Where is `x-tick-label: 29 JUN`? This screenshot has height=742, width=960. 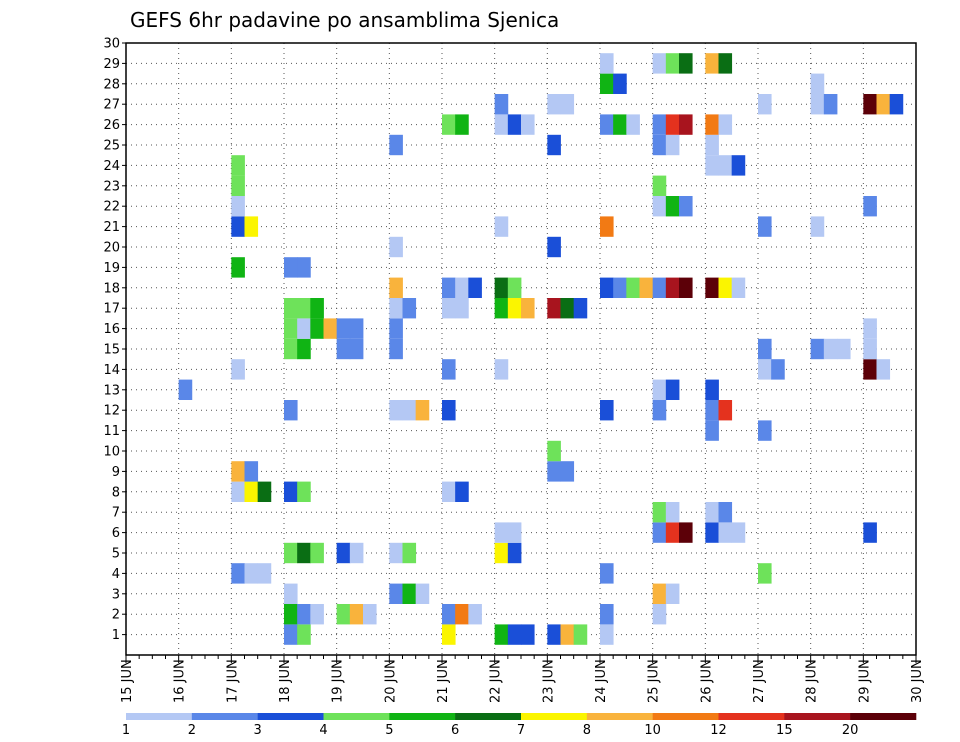 x-tick-label: 29 JUN is located at coordinates (864, 681).